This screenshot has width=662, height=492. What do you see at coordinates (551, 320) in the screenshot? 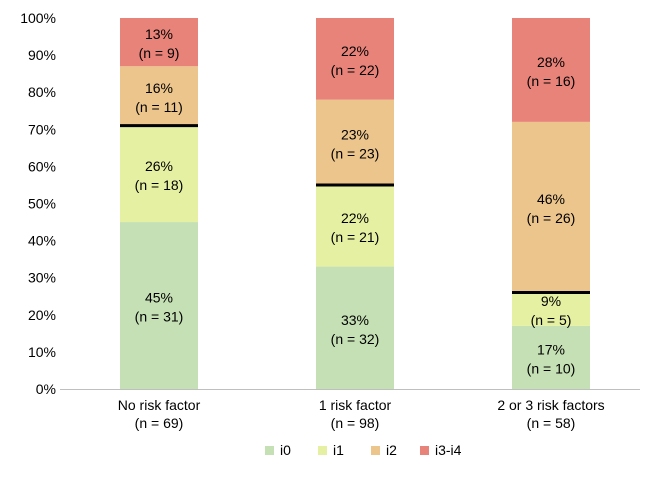
I see `data-label-count: (n = 5)` at bounding box center [551, 320].